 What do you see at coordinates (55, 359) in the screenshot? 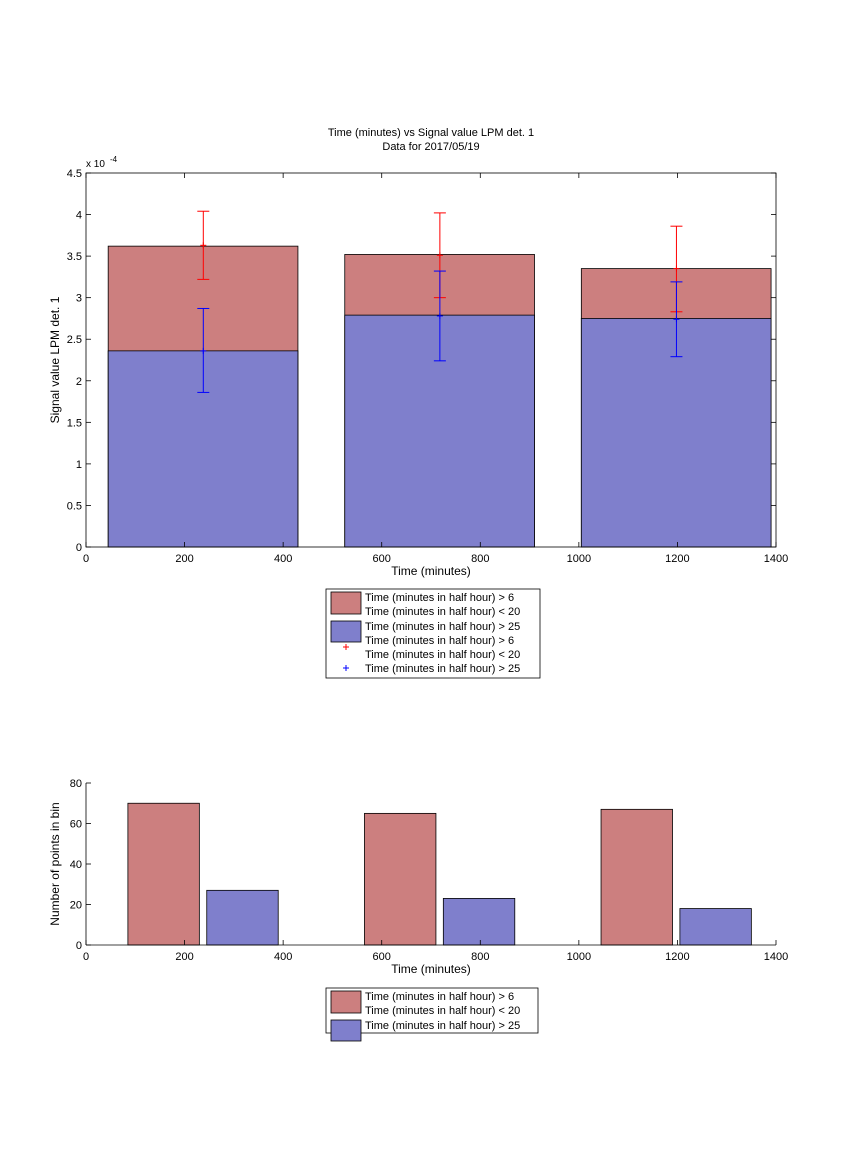
I see `y-axis-label: Signal value LPM det. 1` at bounding box center [55, 359].